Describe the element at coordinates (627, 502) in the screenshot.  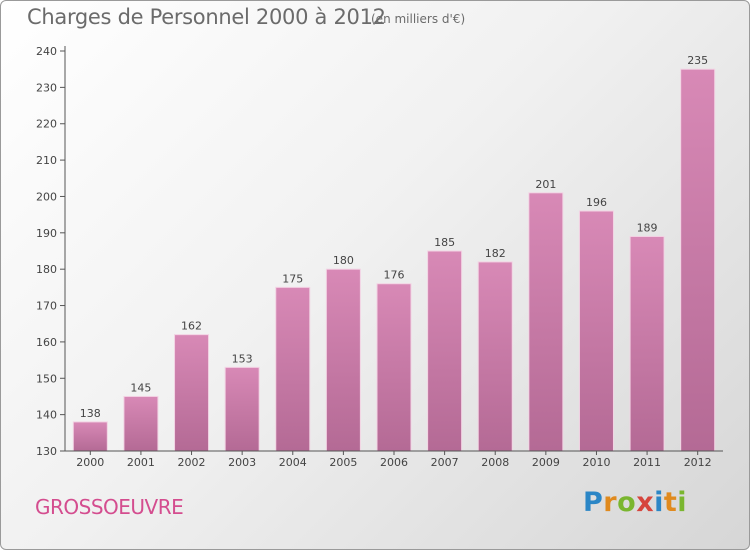
I see `logo-letter: o` at that location.